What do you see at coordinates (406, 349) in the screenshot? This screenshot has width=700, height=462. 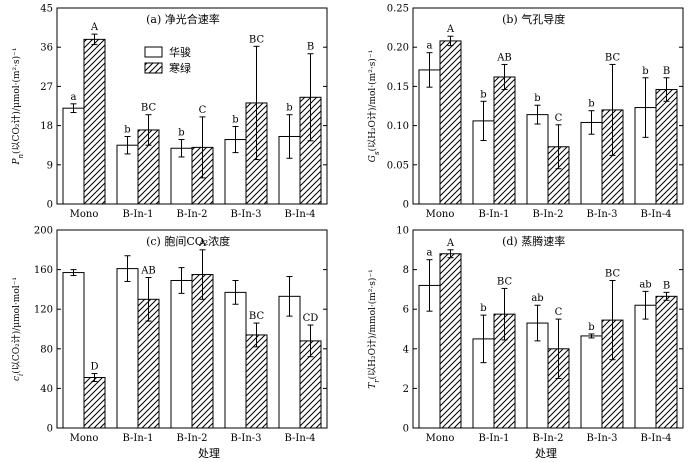 I see `y-tick-label: 4` at bounding box center [406, 349].